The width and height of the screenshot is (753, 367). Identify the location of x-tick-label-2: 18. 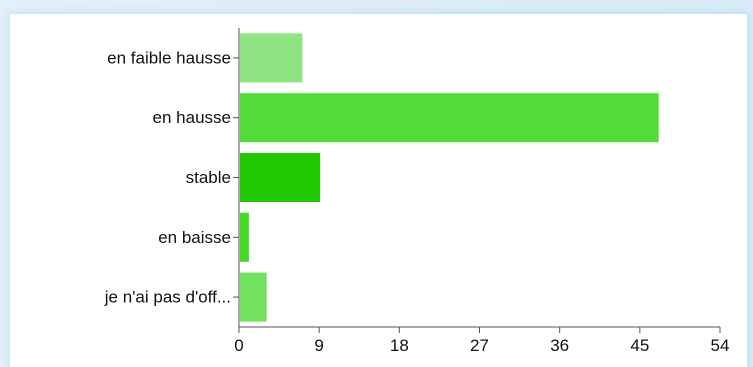
(399, 345).